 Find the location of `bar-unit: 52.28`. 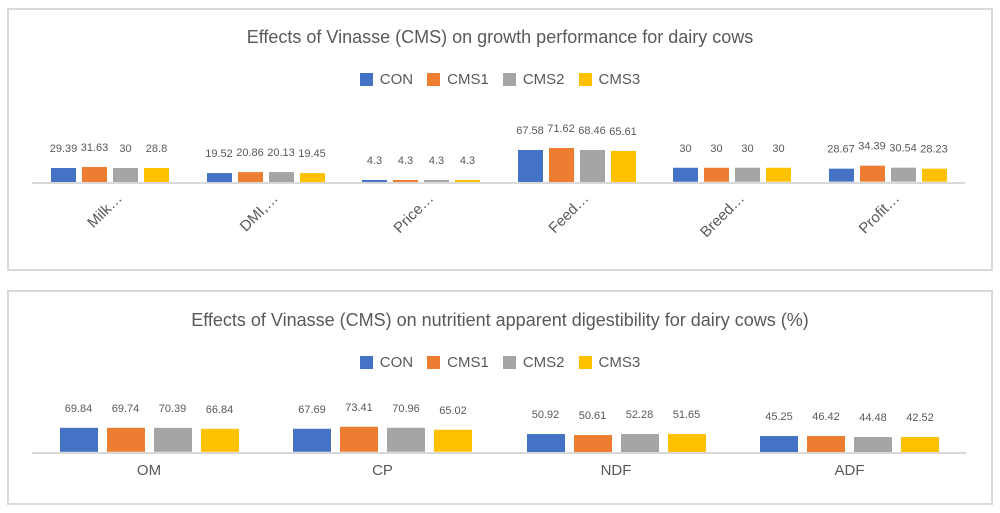

bar-unit: 52.28 is located at coordinates (639, 430).